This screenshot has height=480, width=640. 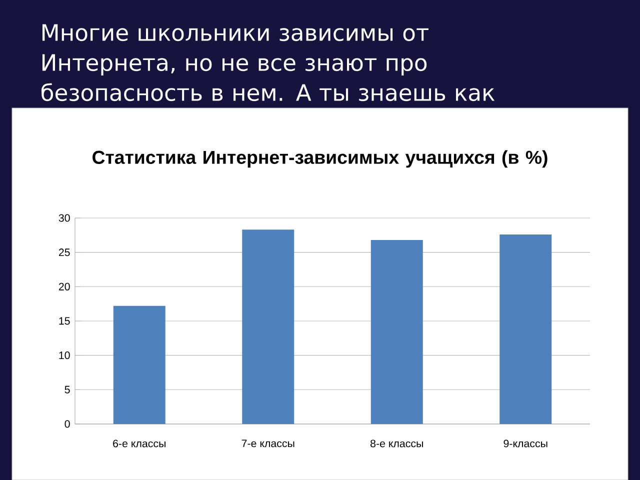 What do you see at coordinates (64, 252) in the screenshot?
I see `y-tick-label: 25` at bounding box center [64, 252].